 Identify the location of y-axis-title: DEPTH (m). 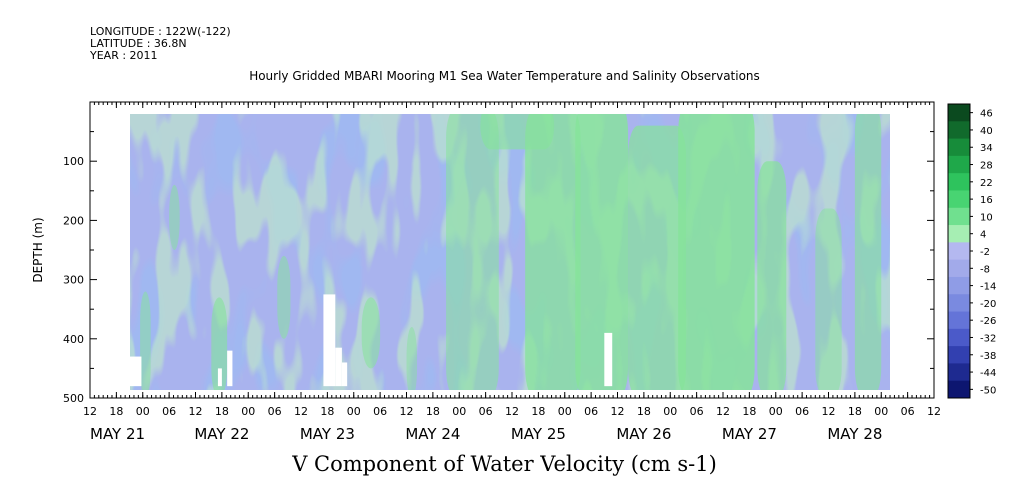
(38, 249).